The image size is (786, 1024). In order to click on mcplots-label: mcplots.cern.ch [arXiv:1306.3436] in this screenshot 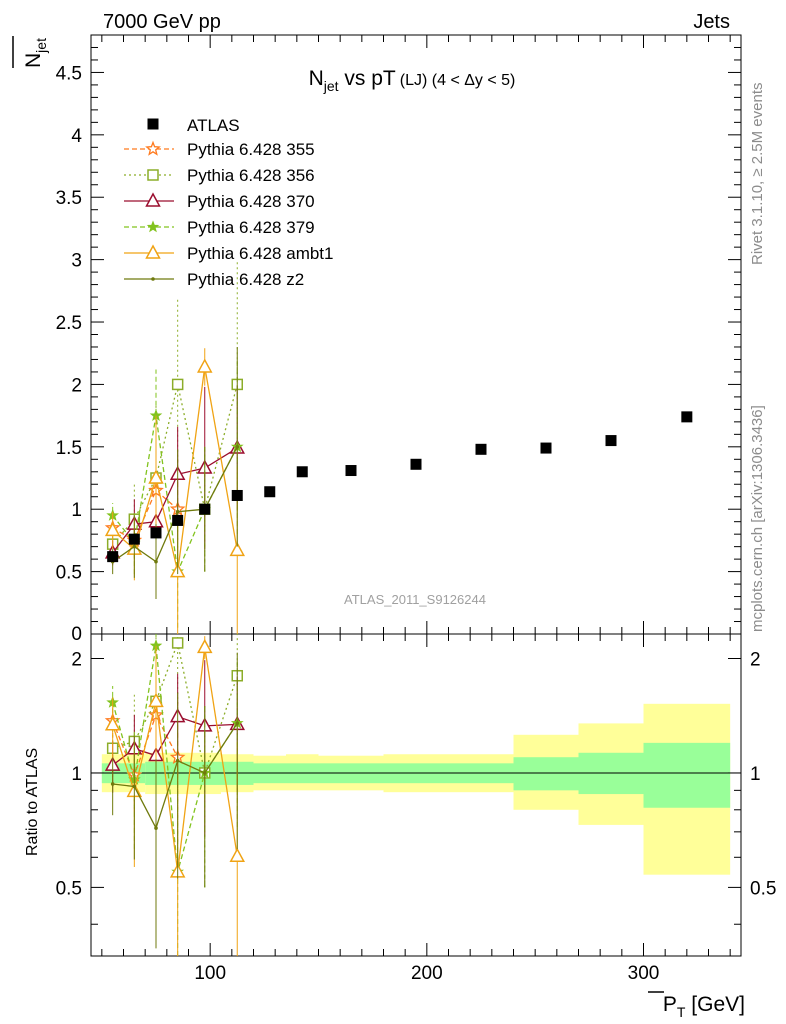, I will do `click(757, 518)`.